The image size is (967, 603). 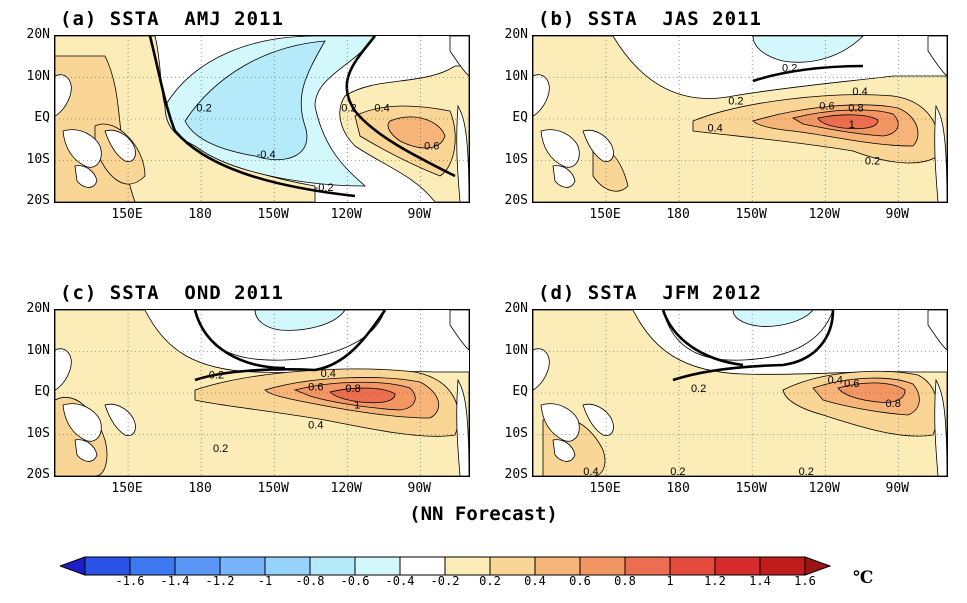 What do you see at coordinates (38, 200) in the screenshot?
I see `latitude-label: 20S` at bounding box center [38, 200].